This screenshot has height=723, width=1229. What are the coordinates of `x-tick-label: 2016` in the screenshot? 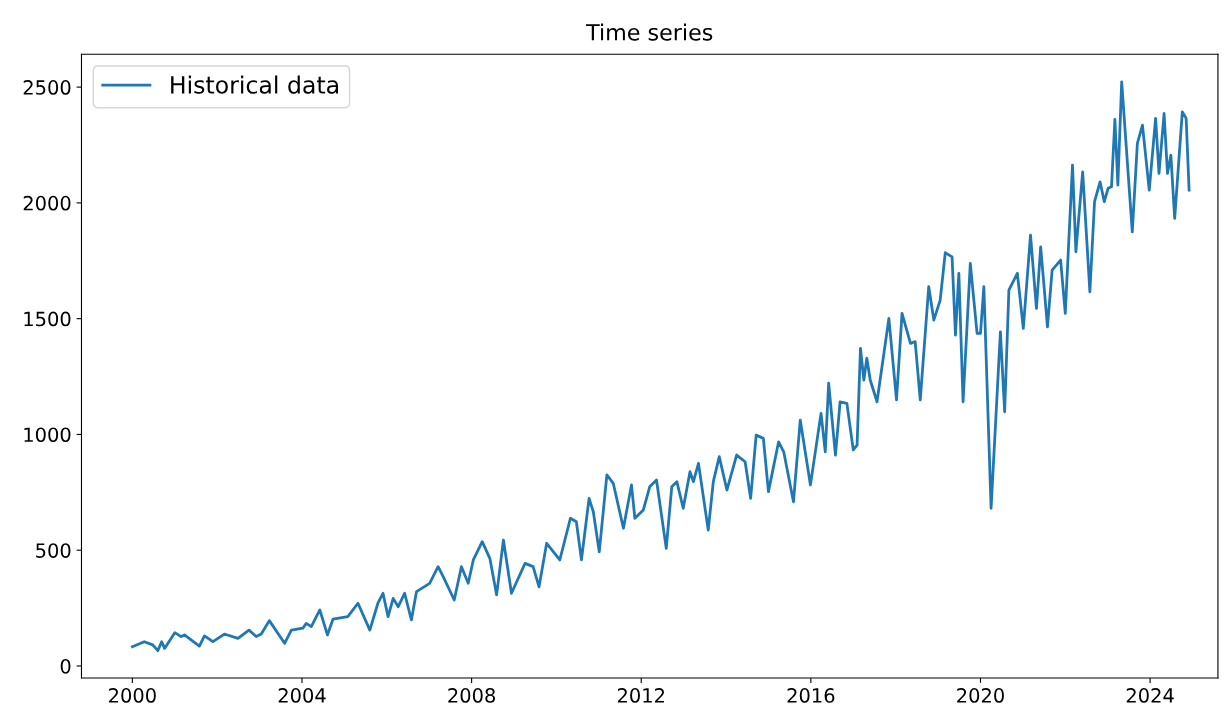 It's located at (811, 695).